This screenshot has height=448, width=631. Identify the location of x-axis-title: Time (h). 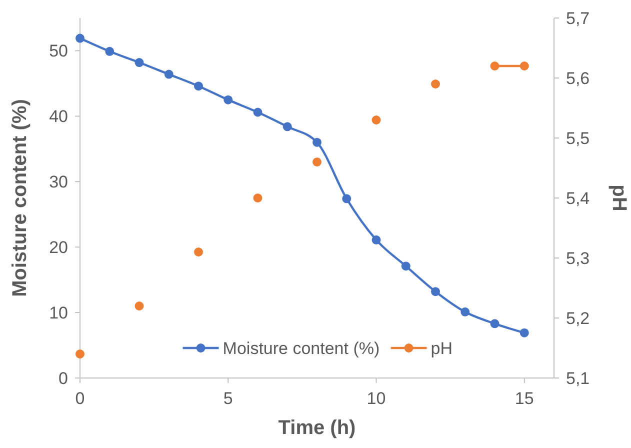
(317, 428).